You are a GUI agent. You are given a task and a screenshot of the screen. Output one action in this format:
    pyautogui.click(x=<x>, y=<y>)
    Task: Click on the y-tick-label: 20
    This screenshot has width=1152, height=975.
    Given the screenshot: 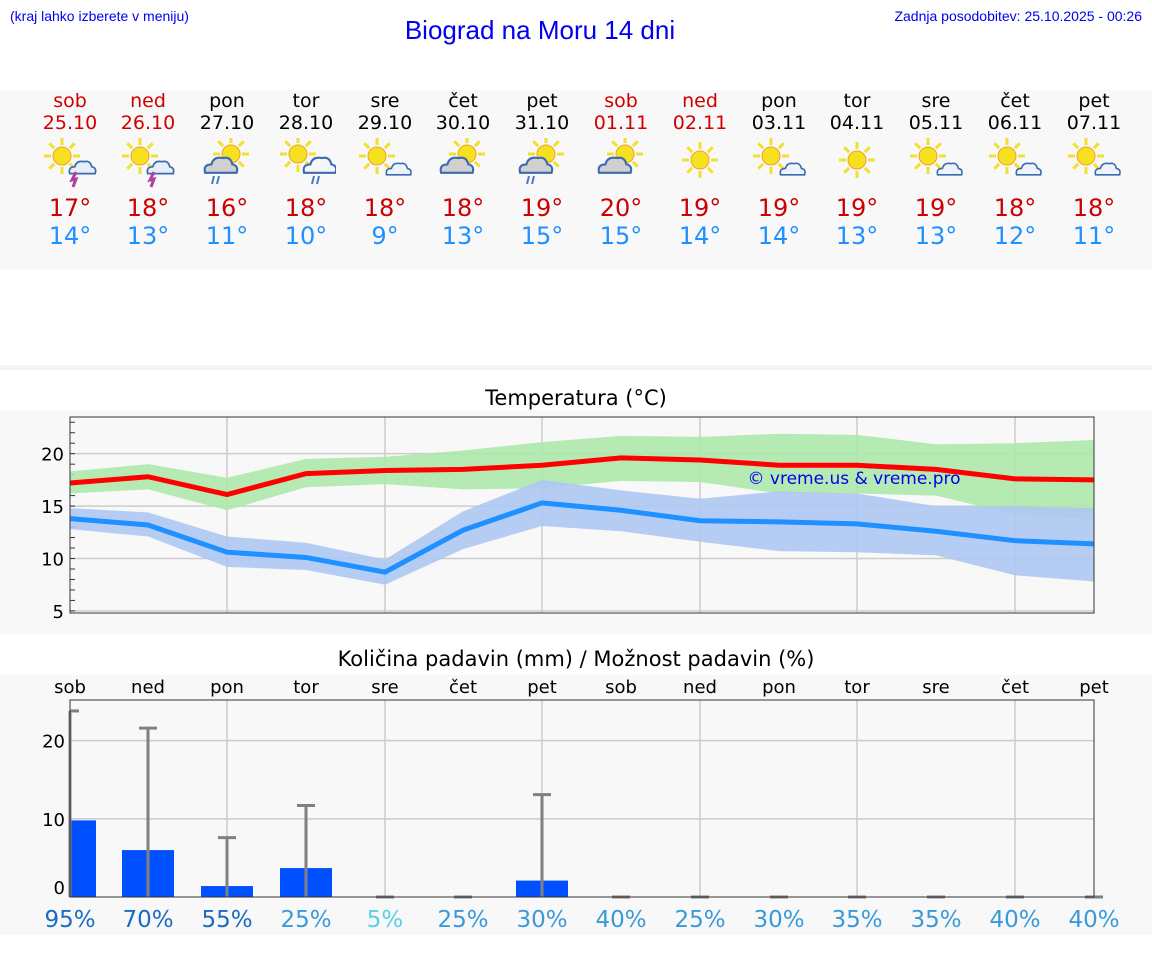 What is the action you would take?
    pyautogui.click(x=52, y=455)
    